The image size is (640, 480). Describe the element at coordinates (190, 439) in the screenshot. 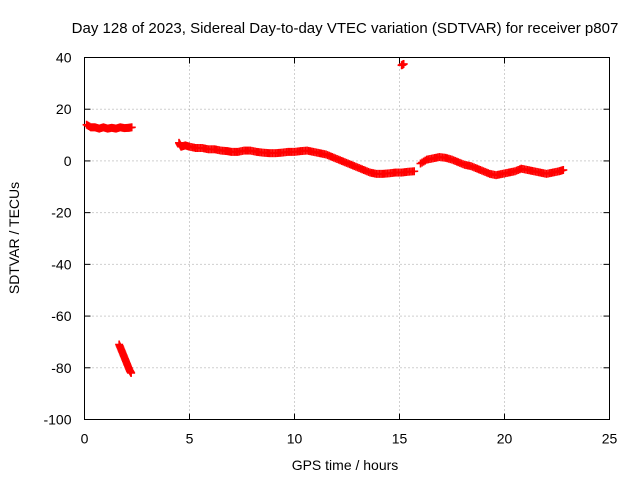

I see `x-tick-label: 5` at that location.